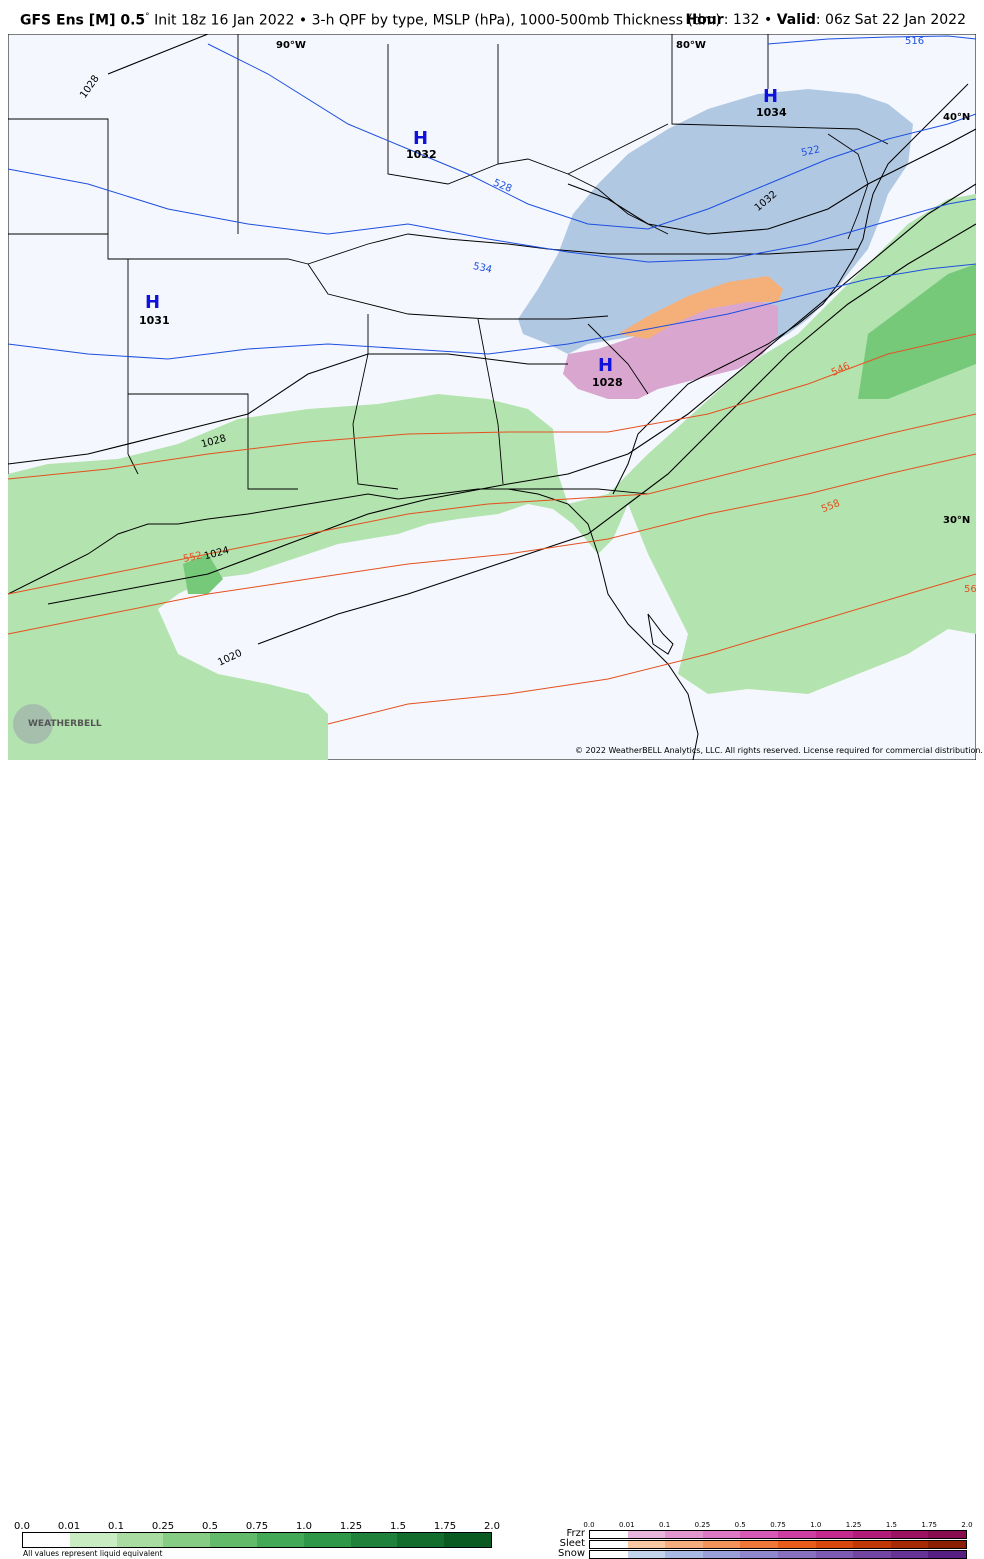  What do you see at coordinates (796, 20) in the screenshot?
I see `valid-label: Valid` at bounding box center [796, 20].